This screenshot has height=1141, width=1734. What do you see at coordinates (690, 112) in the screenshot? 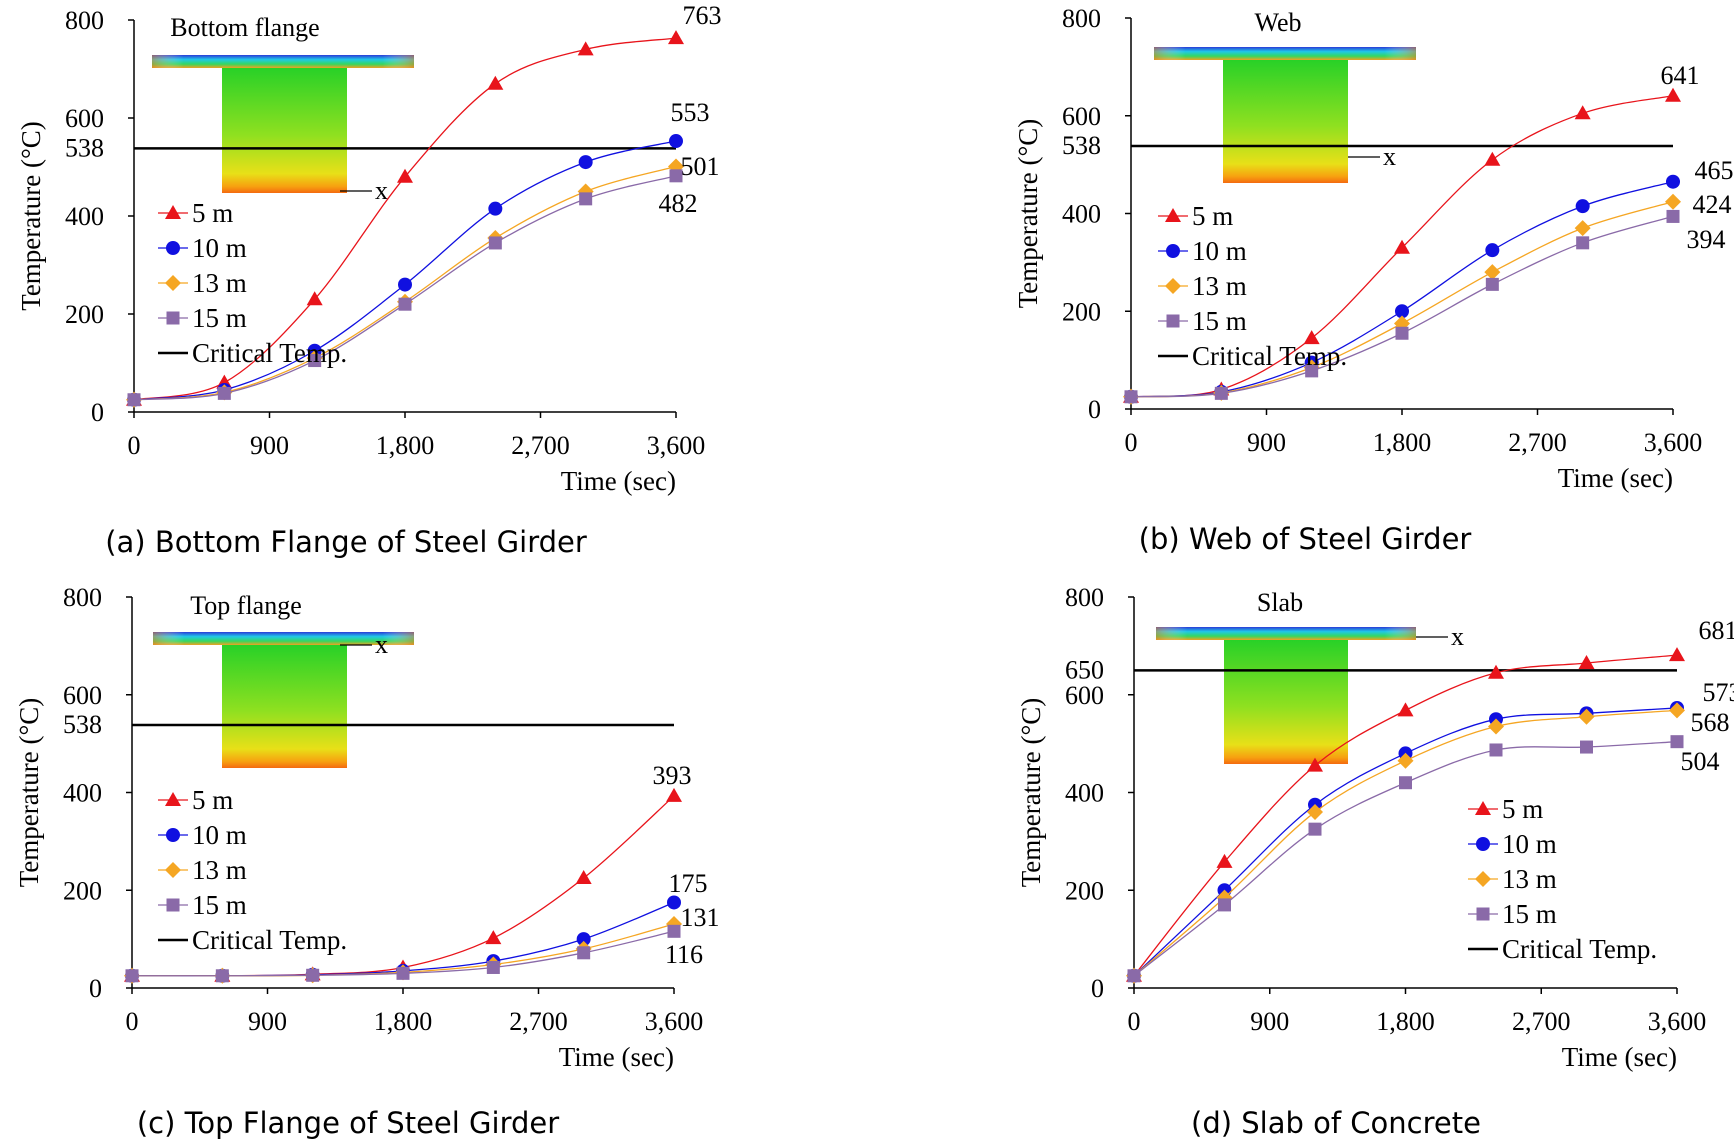
I see `end-value-label: 553` at bounding box center [690, 112].